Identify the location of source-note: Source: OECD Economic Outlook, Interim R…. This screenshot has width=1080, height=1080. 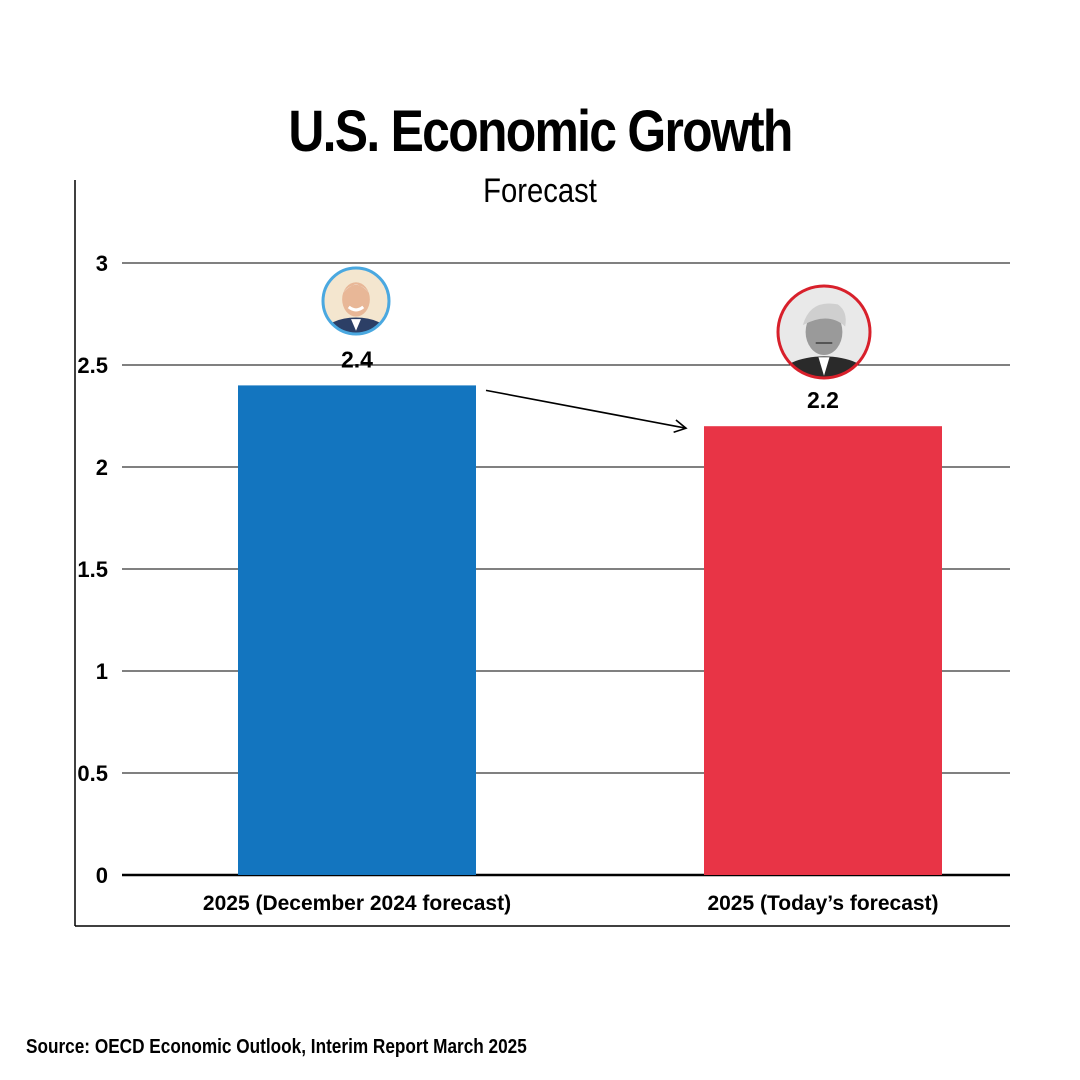
(276, 1047).